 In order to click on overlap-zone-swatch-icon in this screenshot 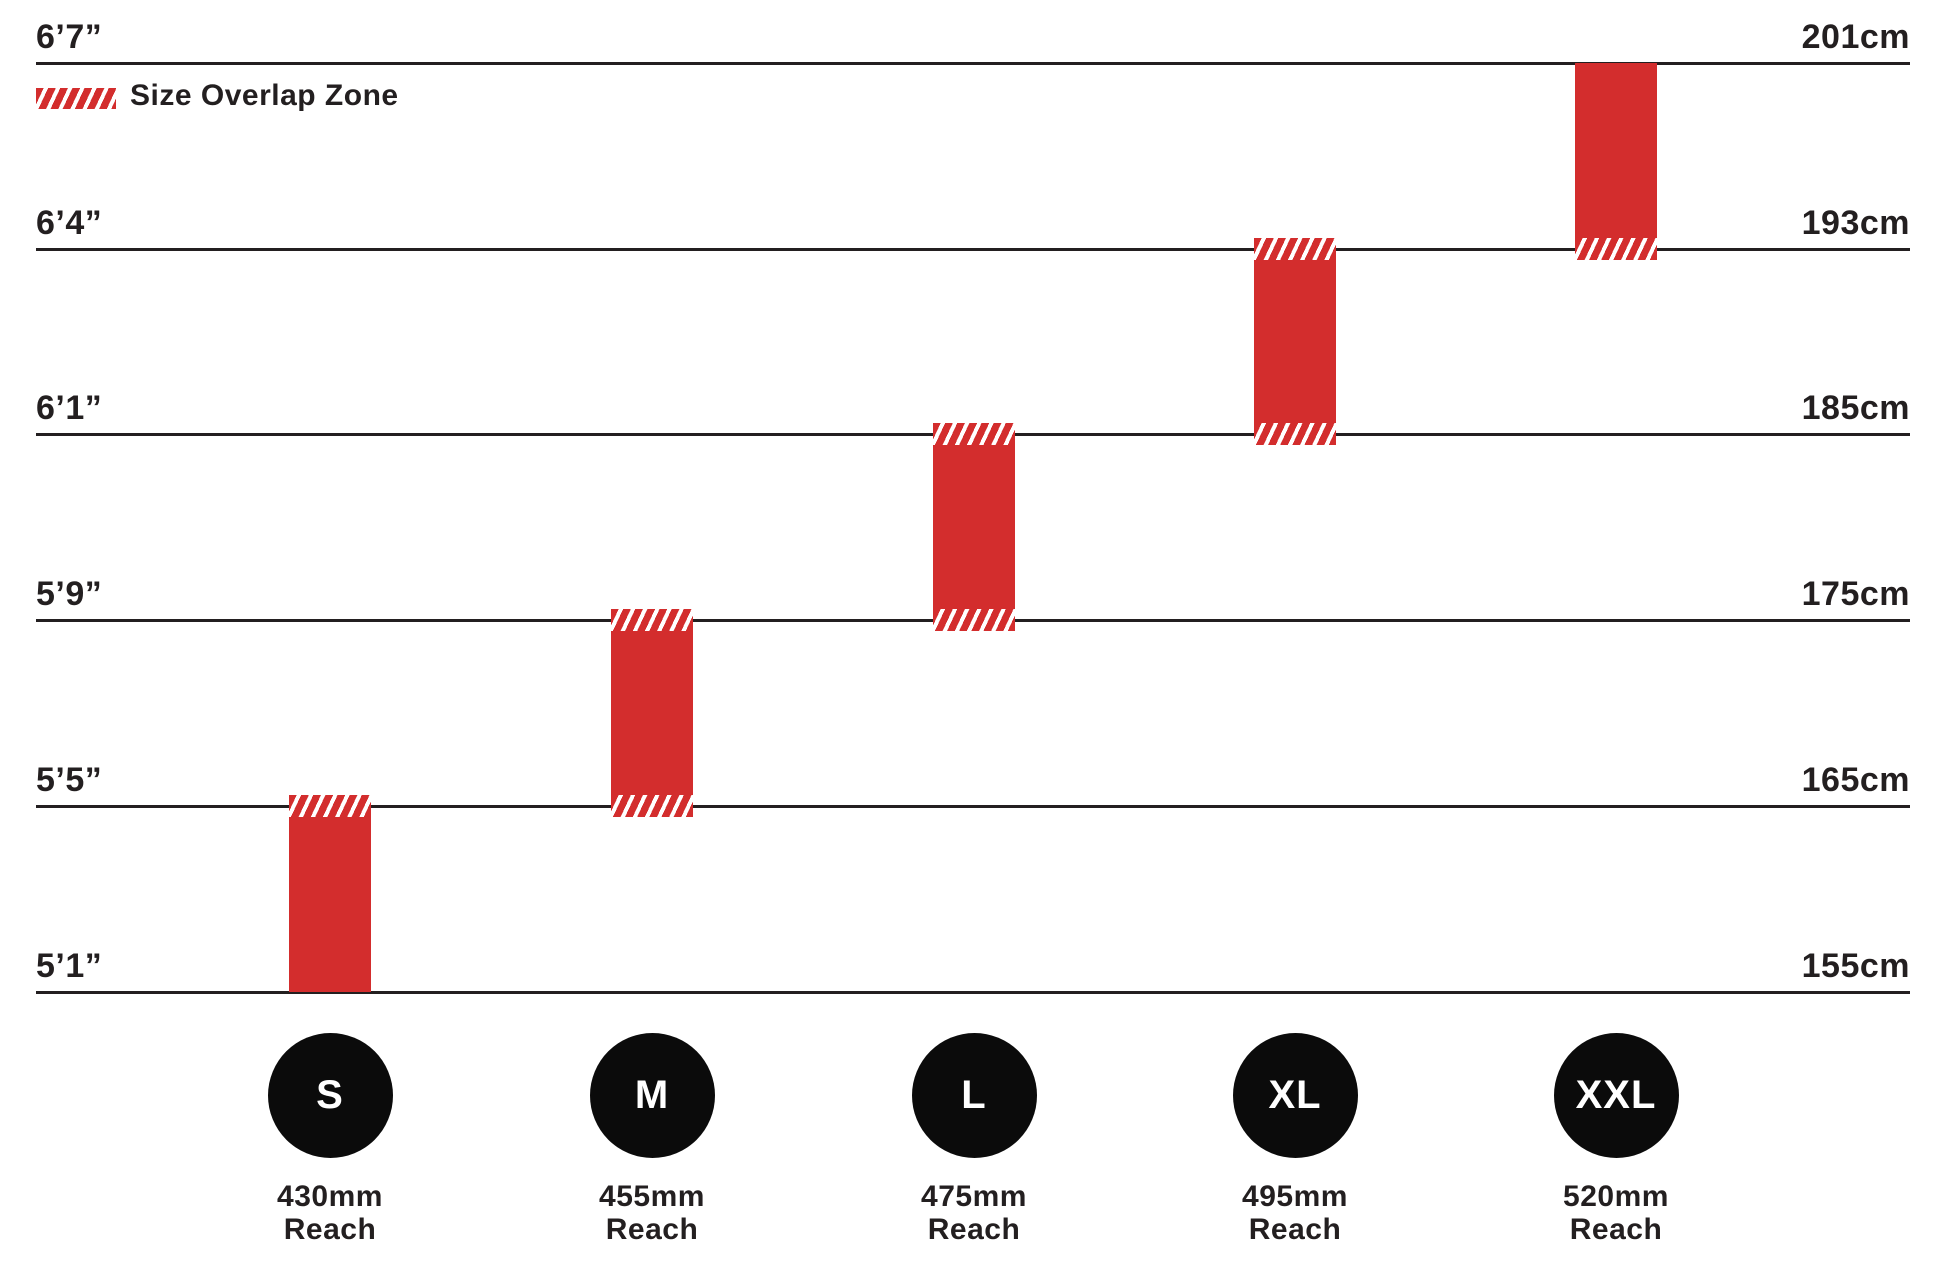, I will do `click(76, 98)`.